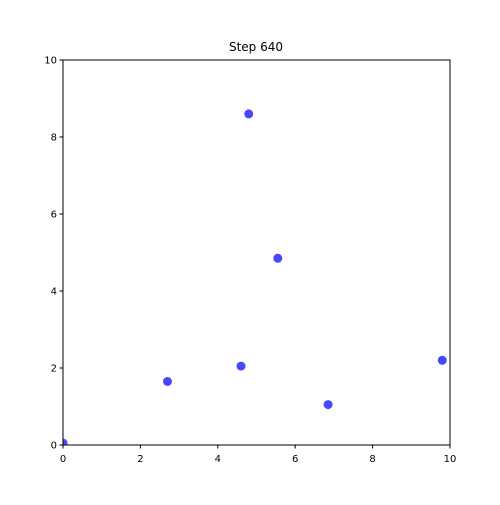 The width and height of the screenshot is (500, 505). Describe the element at coordinates (295, 459) in the screenshot. I see `x-tick-label: 6` at that location.